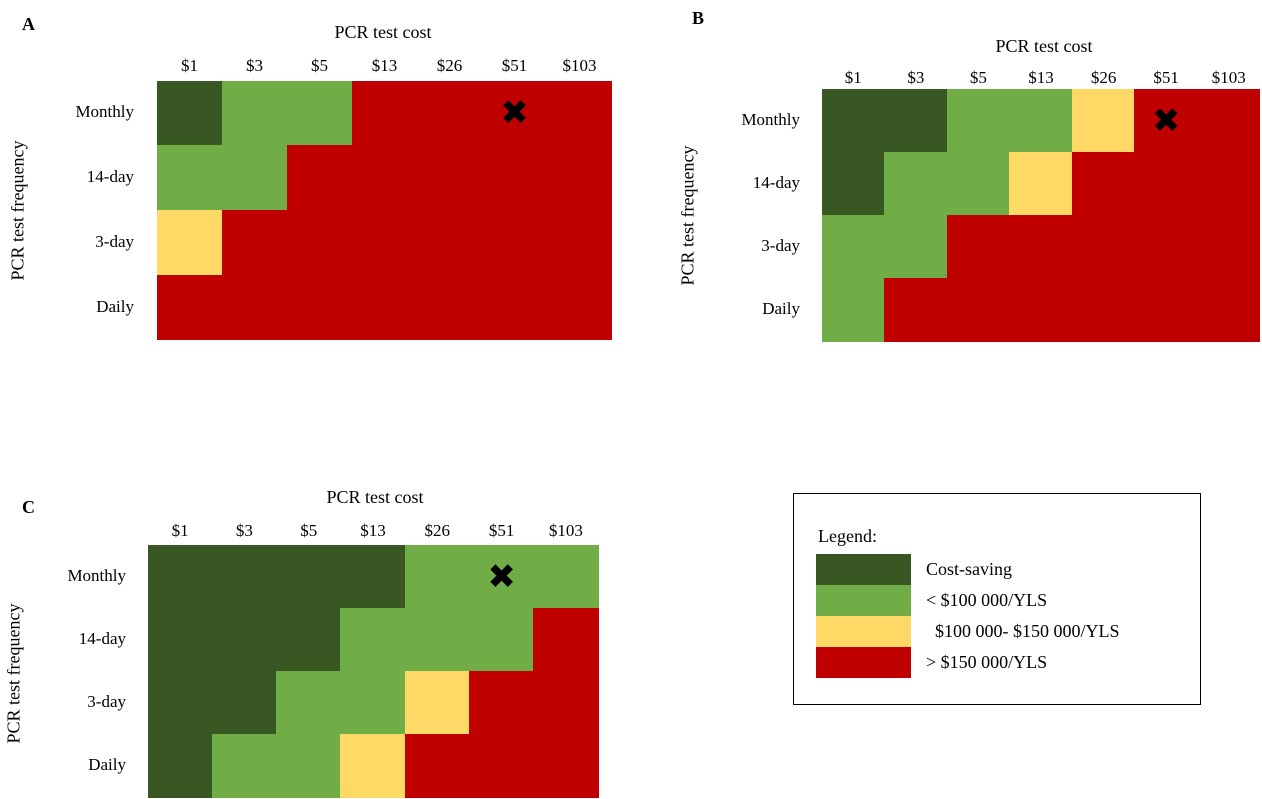  What do you see at coordinates (309, 530) in the screenshot?
I see `x-tick-label: $5` at bounding box center [309, 530].